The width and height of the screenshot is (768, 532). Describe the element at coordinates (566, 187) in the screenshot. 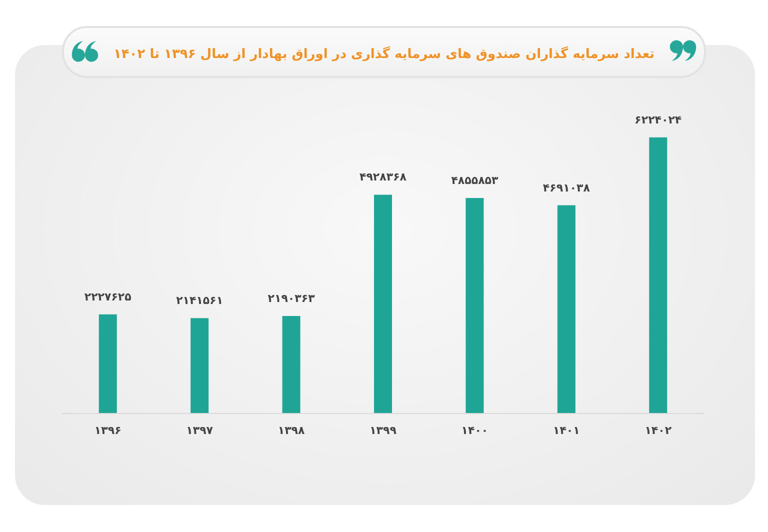

I see `data-label: ۴۶۹۱۰۳۸` at that location.